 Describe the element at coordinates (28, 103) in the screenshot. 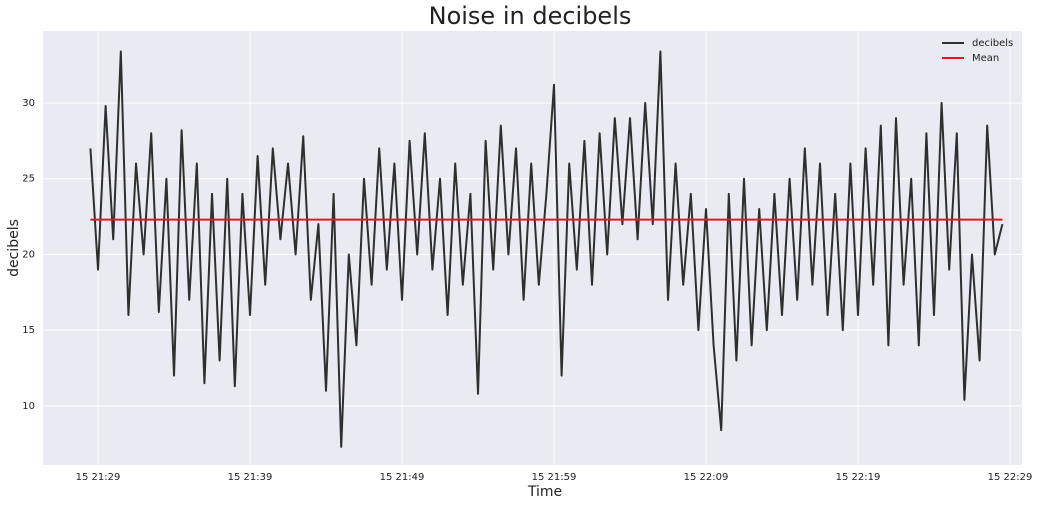

I see `y-tick-label: 30` at that location.